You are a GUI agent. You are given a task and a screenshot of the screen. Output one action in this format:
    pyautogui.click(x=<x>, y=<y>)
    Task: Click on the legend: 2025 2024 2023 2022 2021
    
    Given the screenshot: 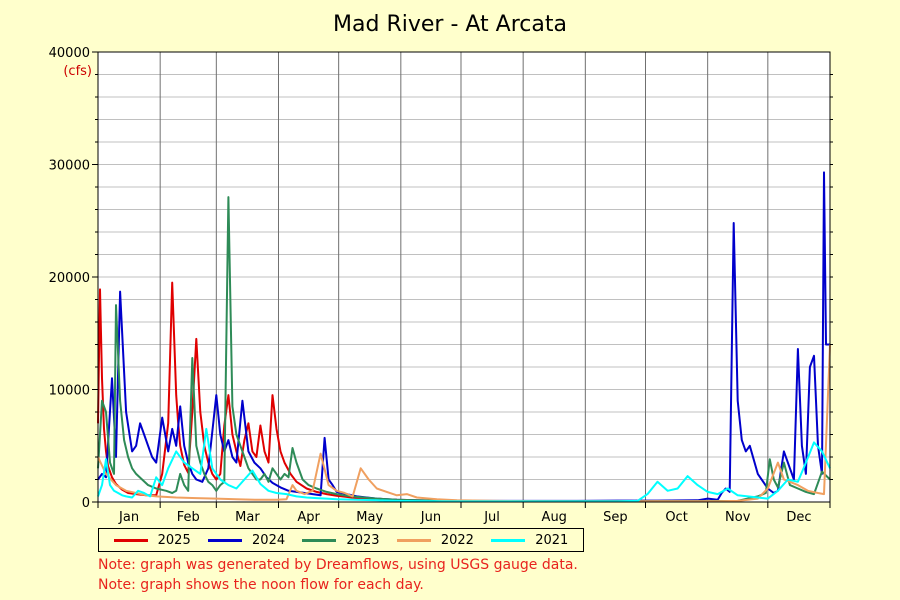 What is the action you would take?
    pyautogui.click(x=341, y=540)
    